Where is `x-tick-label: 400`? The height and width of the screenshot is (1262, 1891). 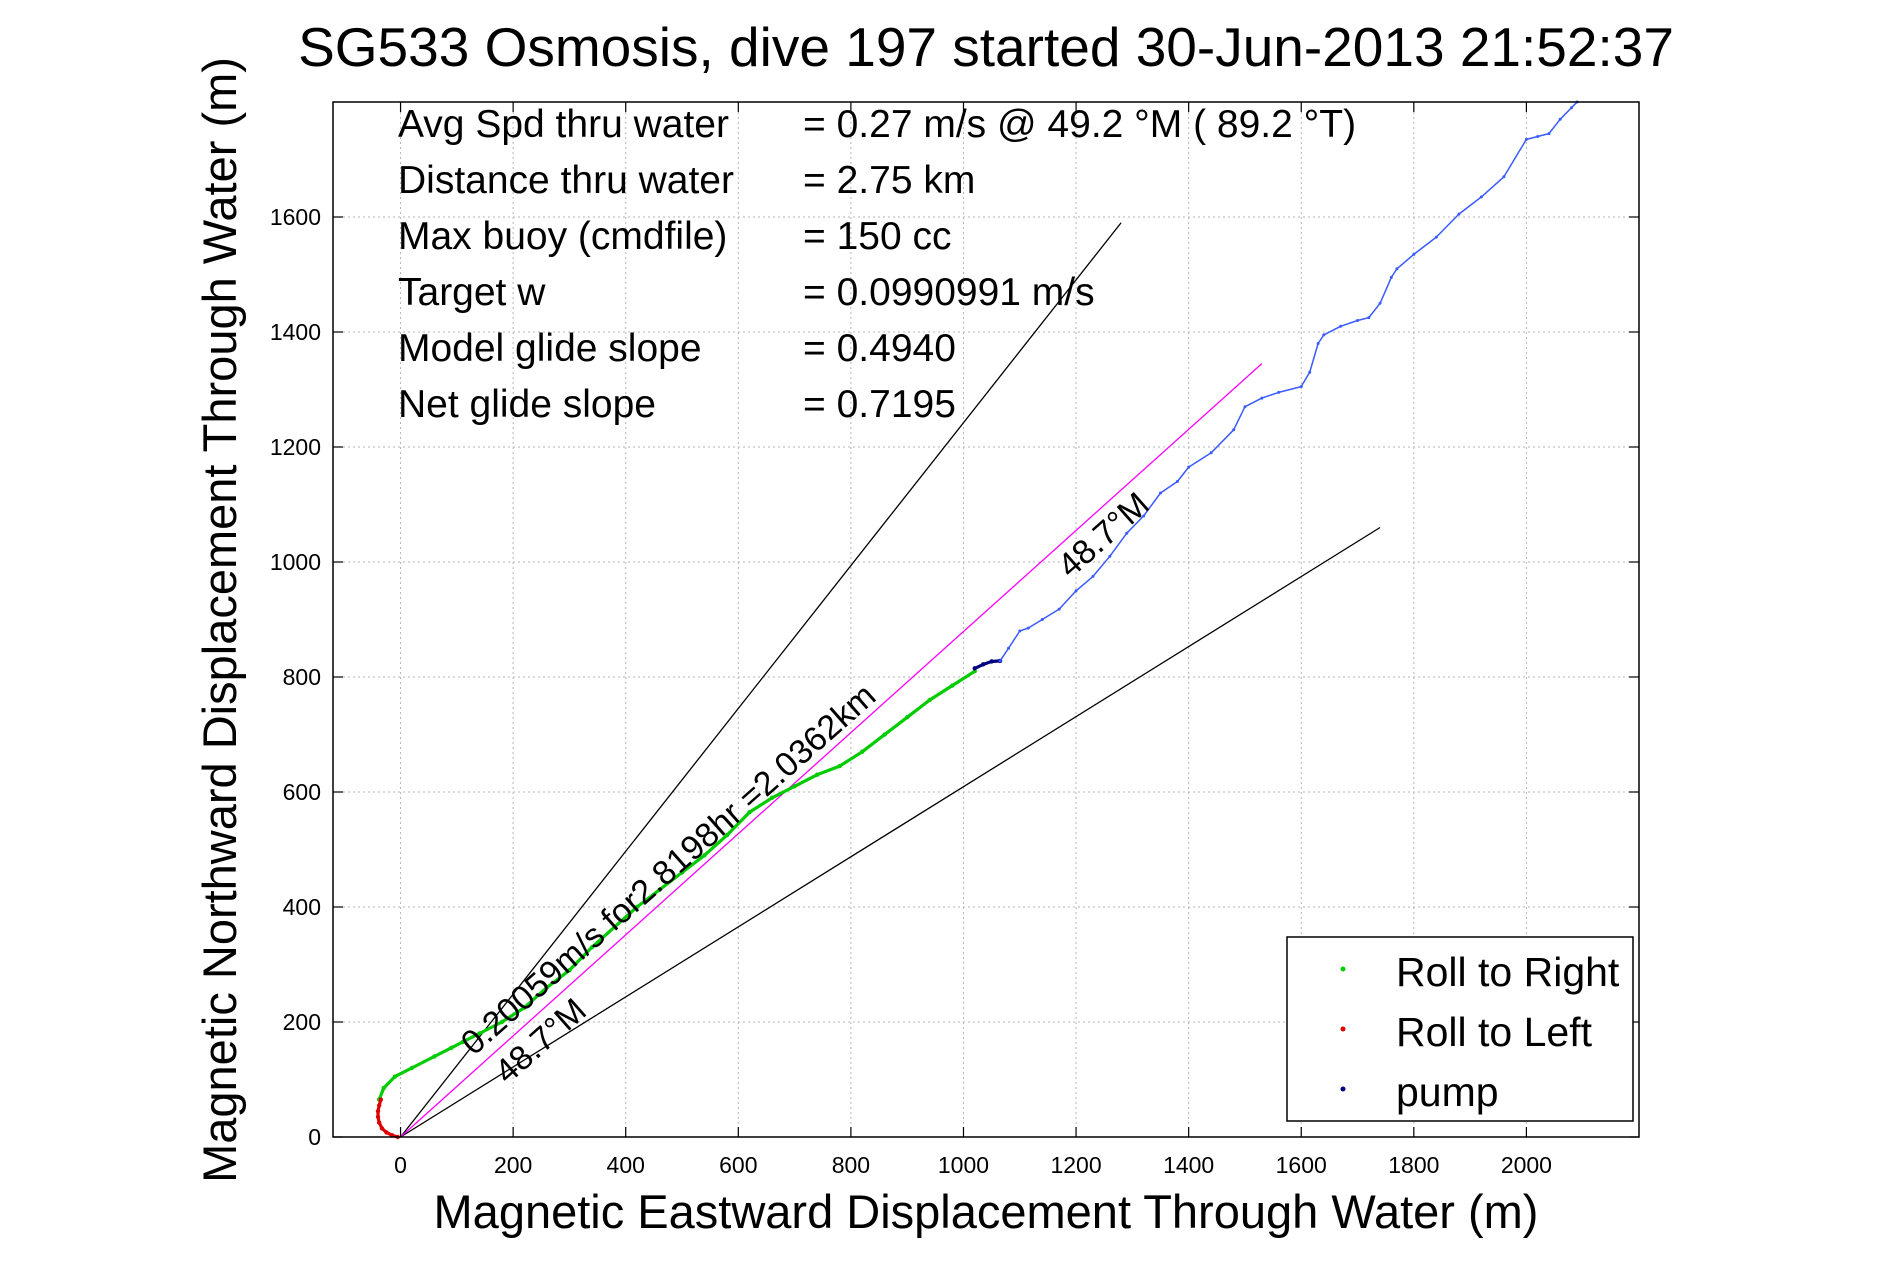 x-tick-label: 400 is located at coordinates (626, 1165).